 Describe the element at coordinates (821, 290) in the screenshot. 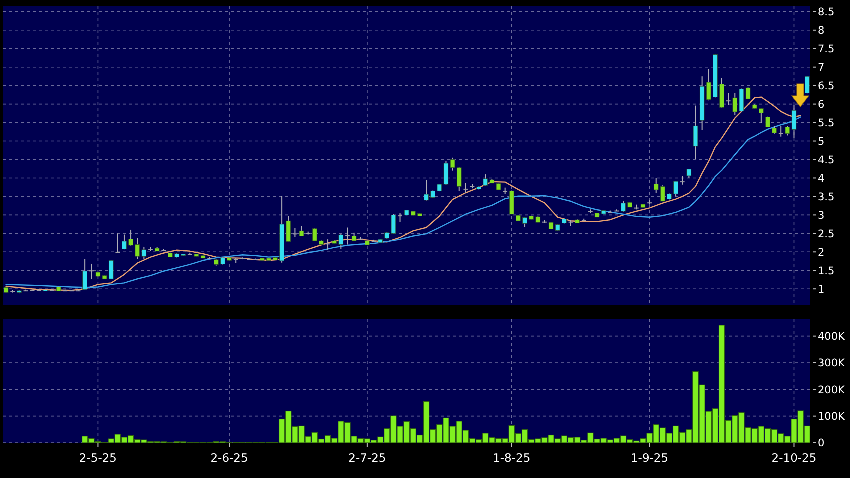

I see `y-tick-label: 1` at that location.